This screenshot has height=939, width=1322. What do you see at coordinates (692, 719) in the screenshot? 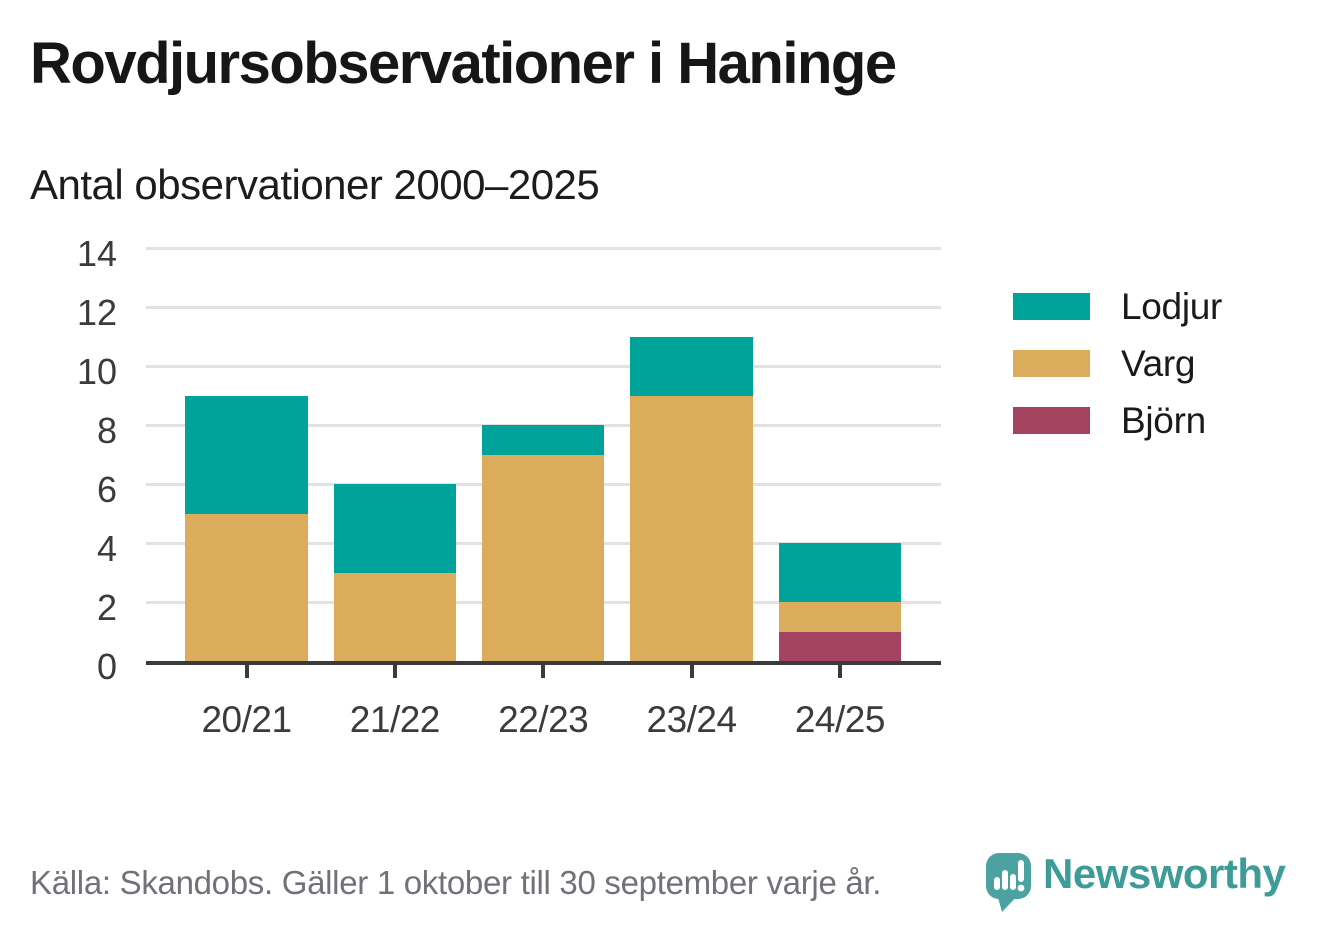
I see `x-axis-label: 23/24` at bounding box center [692, 719].